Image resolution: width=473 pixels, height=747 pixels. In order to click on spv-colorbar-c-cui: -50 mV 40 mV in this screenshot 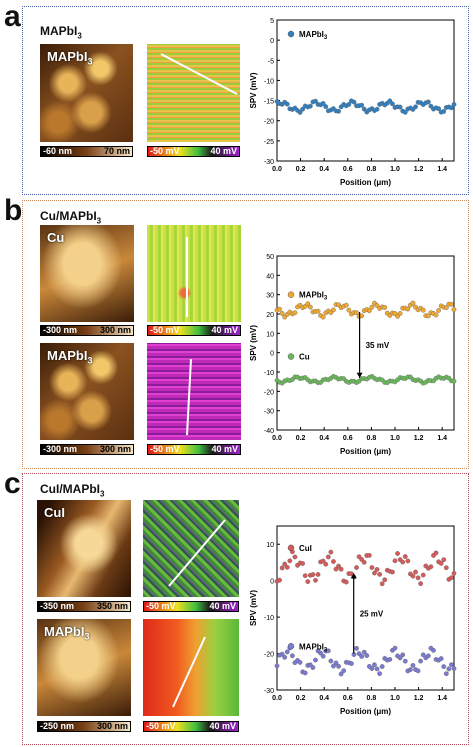, I will do `click(191, 606)`.